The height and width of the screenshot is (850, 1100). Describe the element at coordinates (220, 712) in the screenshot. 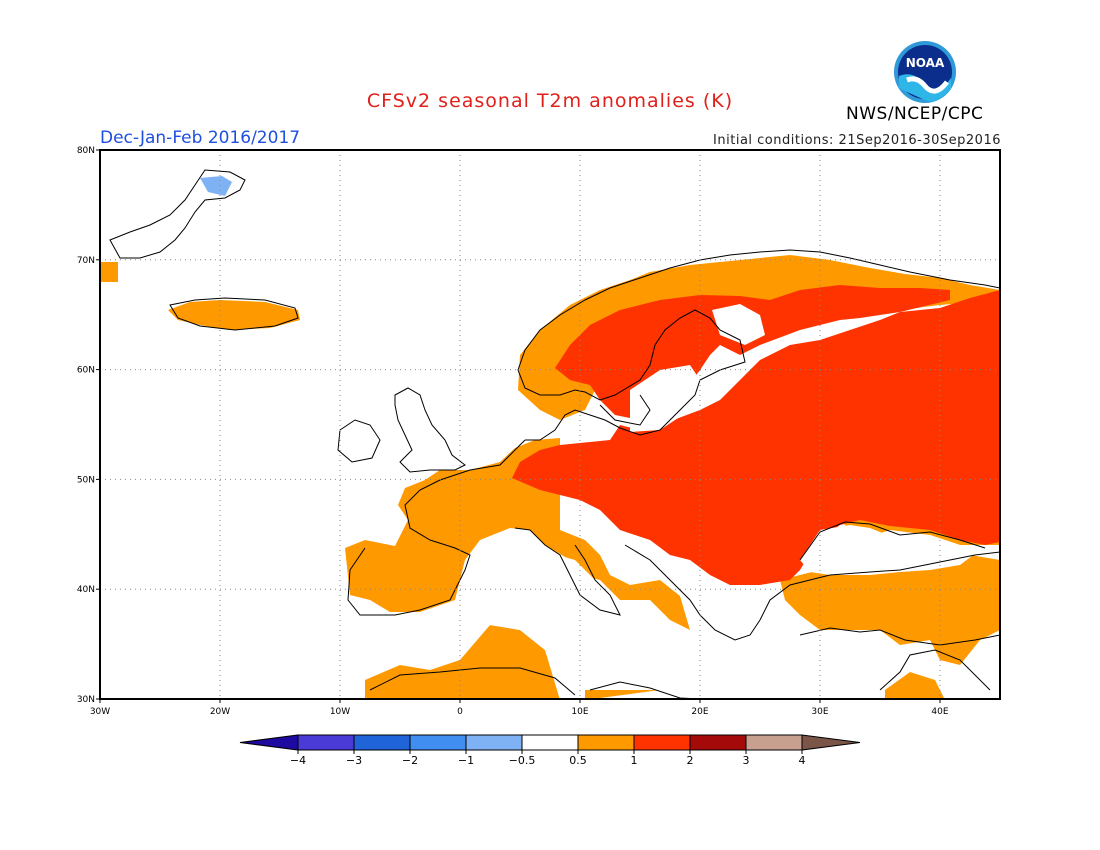

I see `lon-tick-label: 20W` at that location.